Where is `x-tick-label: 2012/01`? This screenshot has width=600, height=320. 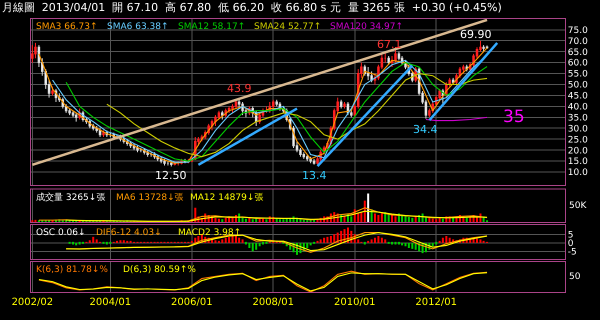 x-tick-label: 2012/01 is located at coordinates (436, 302).